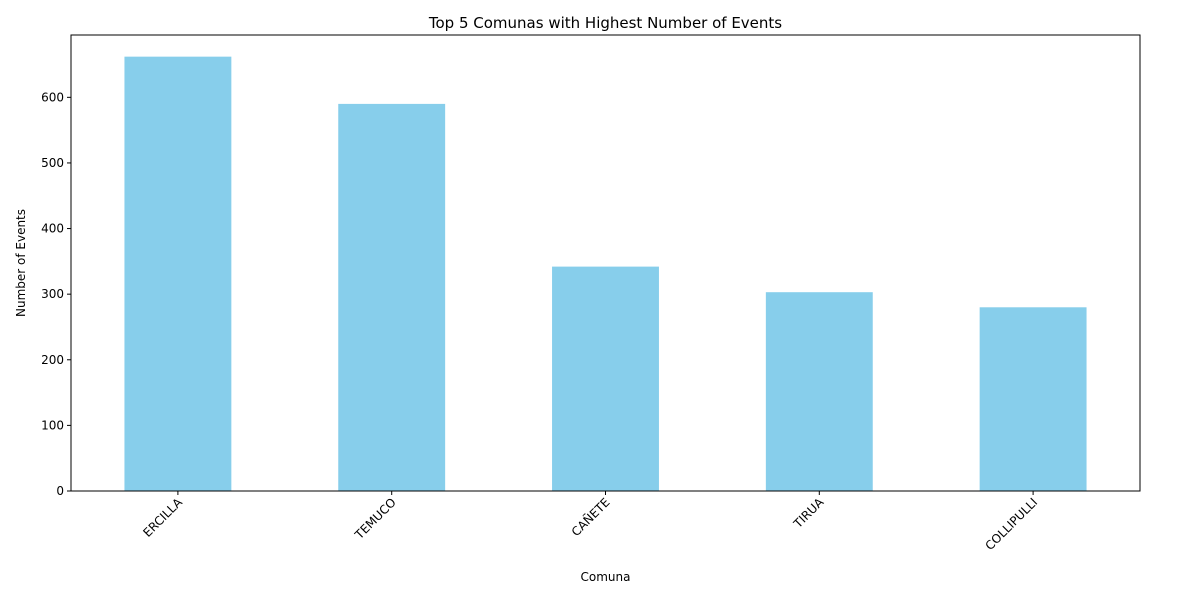 The height and width of the screenshot is (600, 1200). Describe the element at coordinates (52, 360) in the screenshot. I see `y-tick-label: 200` at that location.